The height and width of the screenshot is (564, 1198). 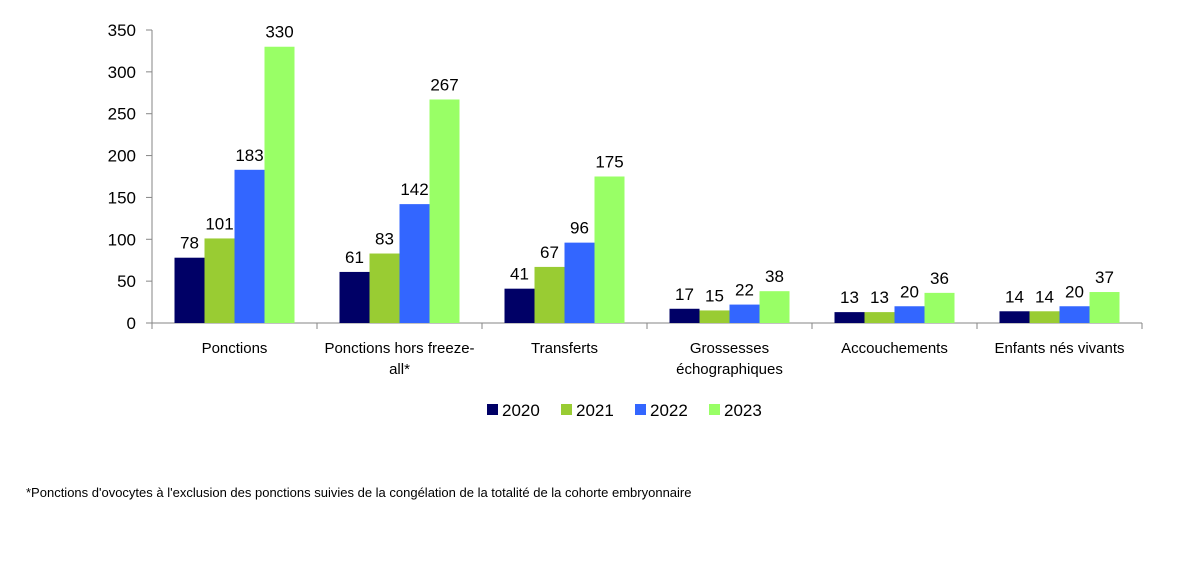 What do you see at coordinates (894, 348) in the screenshot?
I see `x-tick-label: Accouchements` at bounding box center [894, 348].